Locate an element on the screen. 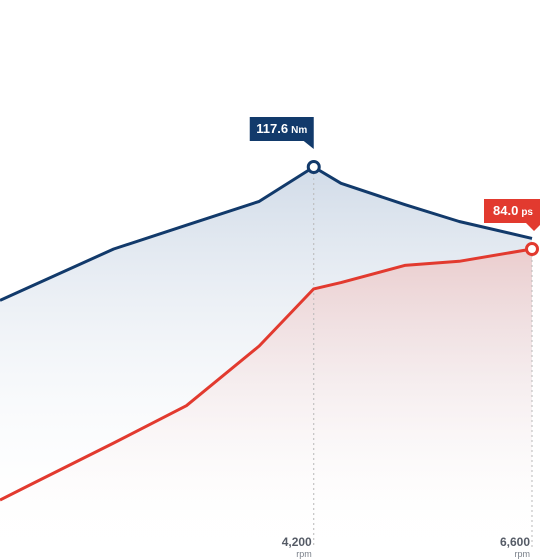 This screenshot has height=560, width=540. power-callout-label: 84.0 ps is located at coordinates (513, 210).